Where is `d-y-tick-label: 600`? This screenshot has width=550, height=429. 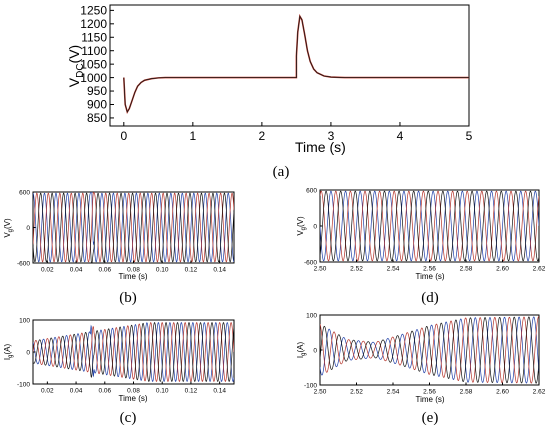 d-y-tick-label: 600 is located at coordinates (311, 190).